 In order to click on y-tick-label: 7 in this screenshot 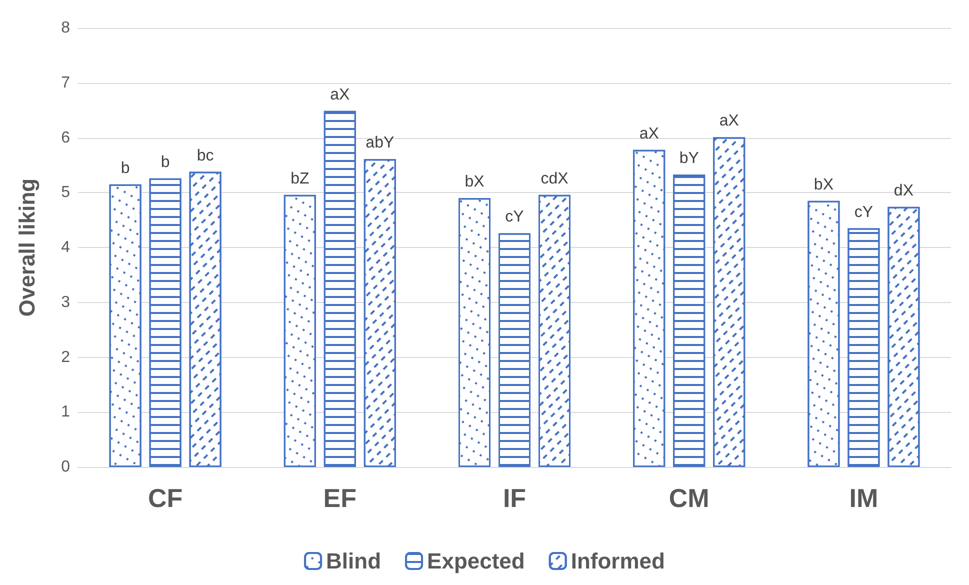, I will do `click(65, 83)`.